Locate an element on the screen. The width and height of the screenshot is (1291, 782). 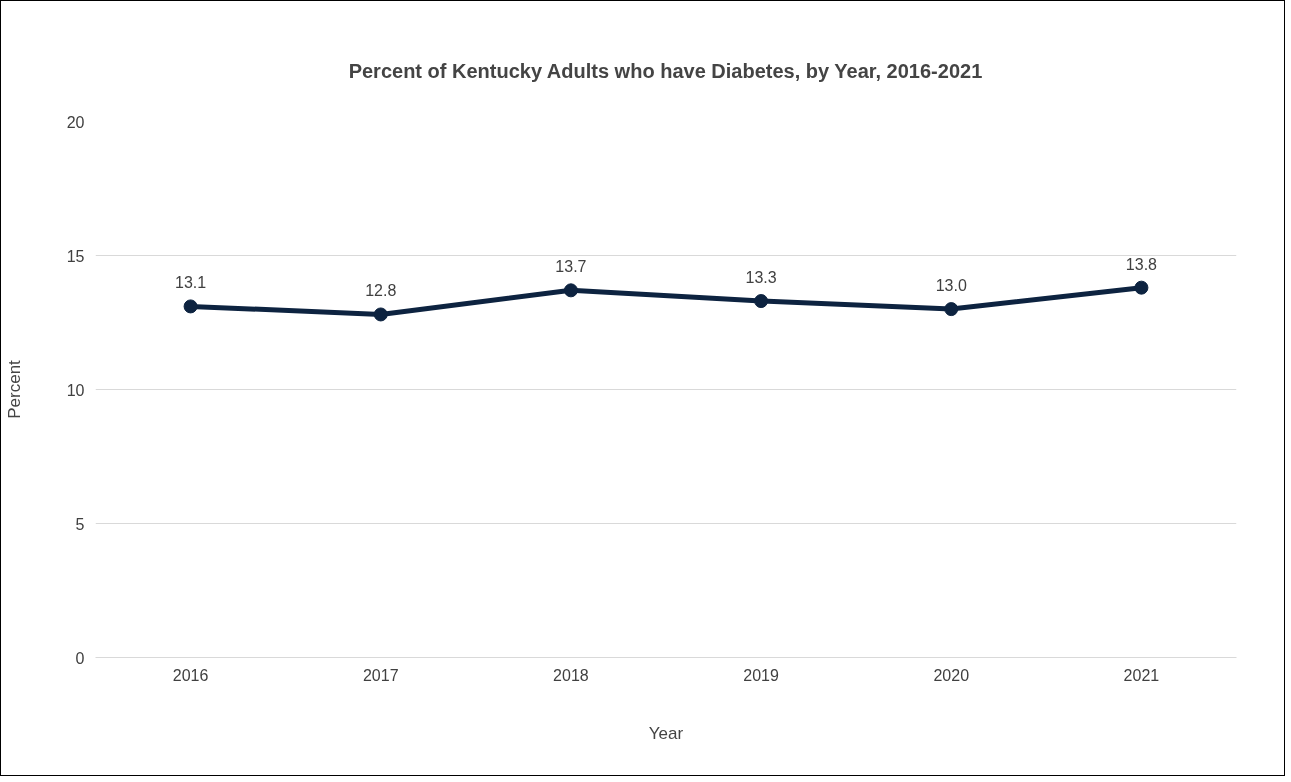
y-axis-title: Percent is located at coordinates (14, 389).